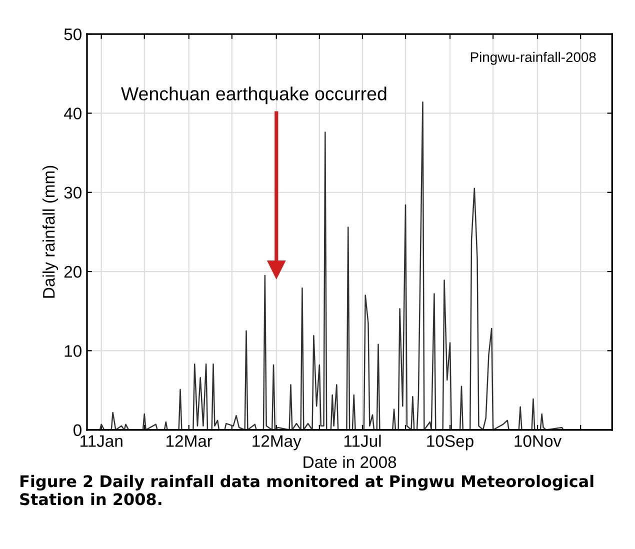 This screenshot has width=635, height=549. Describe the element at coordinates (450, 442) in the screenshot. I see `x-tick-label: 10Sep` at that location.